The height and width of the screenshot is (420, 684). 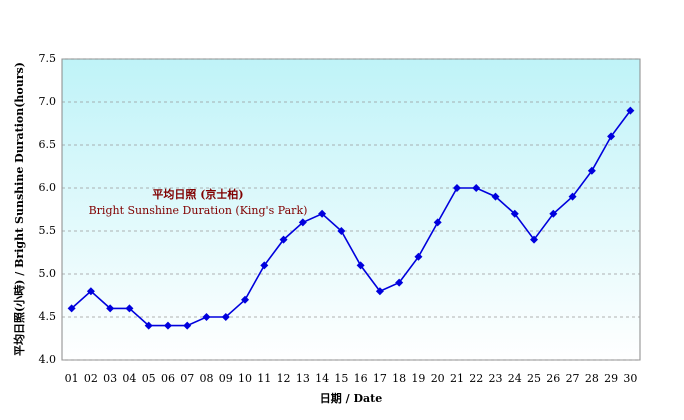 What do you see at coordinates (592, 378) in the screenshot?
I see `x-tick-label: 28` at bounding box center [592, 378].